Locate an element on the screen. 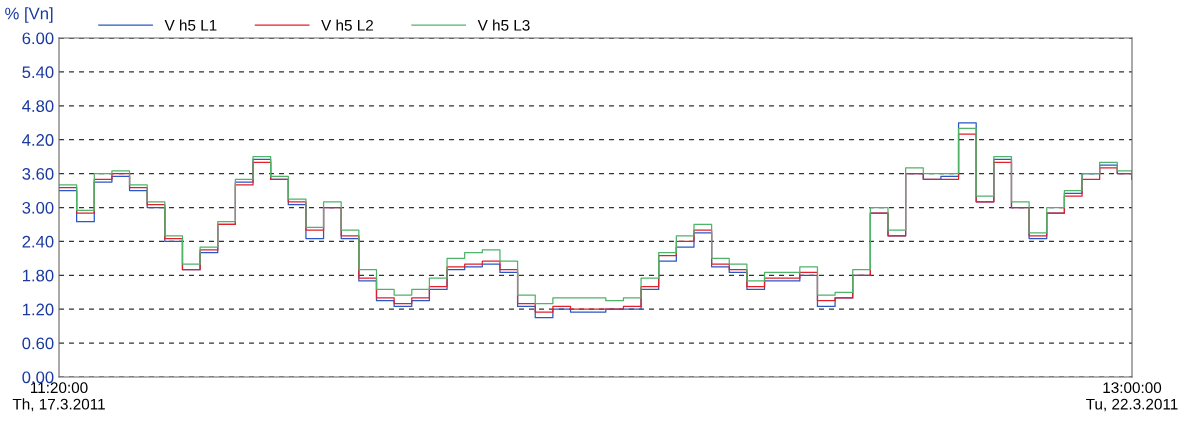  y-tick-label: 0.00 is located at coordinates (38, 377).